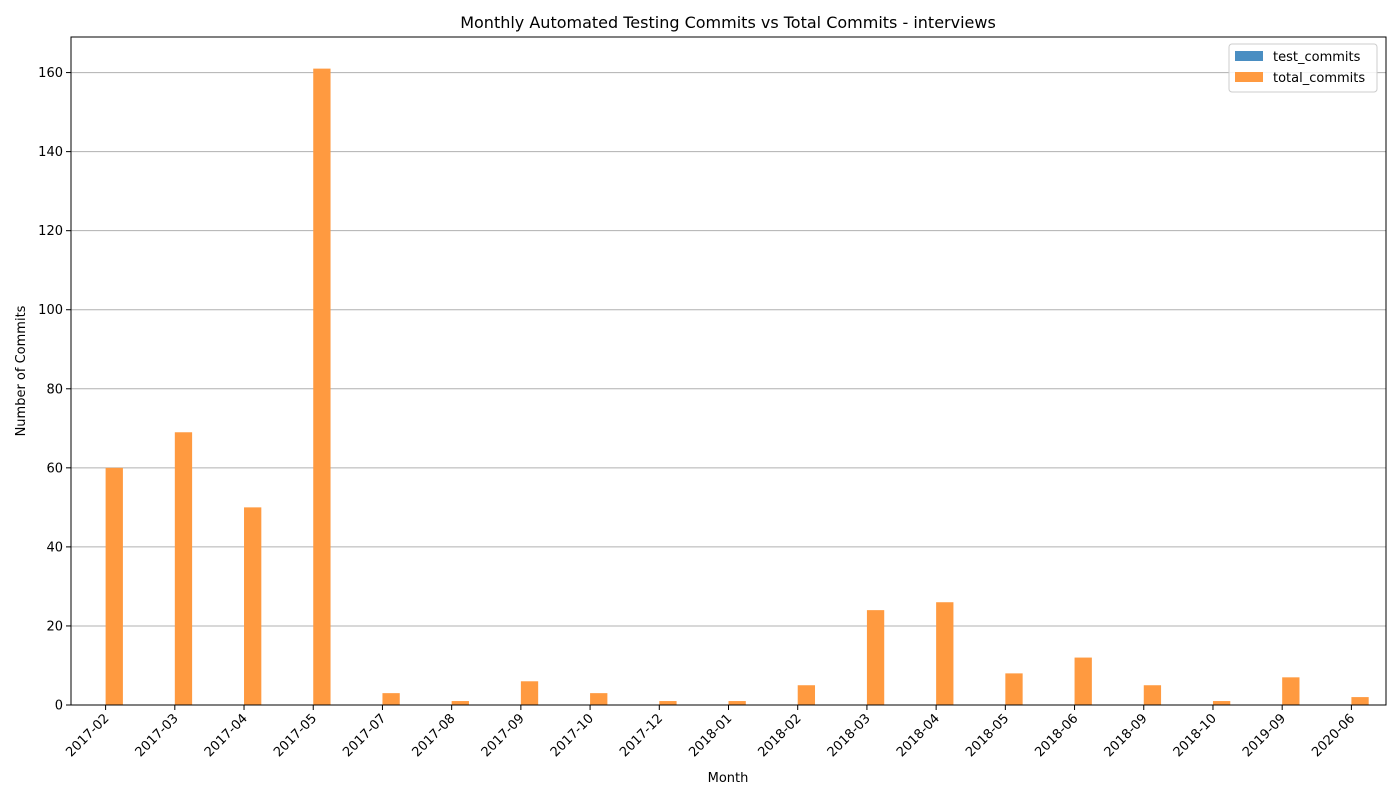  Describe the element at coordinates (50, 73) in the screenshot. I see `y-tick-label: 160` at that location.